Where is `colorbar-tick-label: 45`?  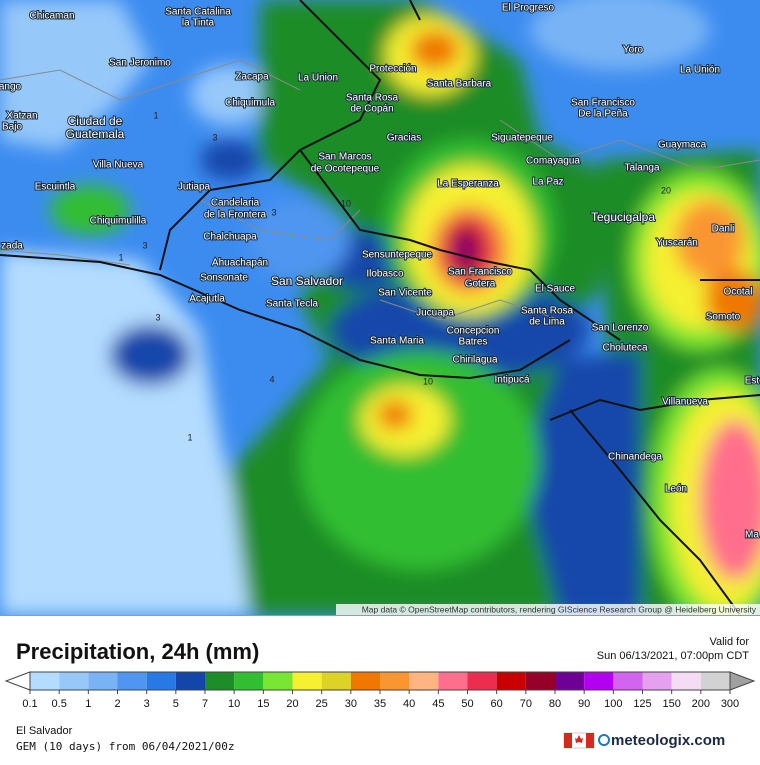 colorbar-tick-label: 45 is located at coordinates (438, 704).